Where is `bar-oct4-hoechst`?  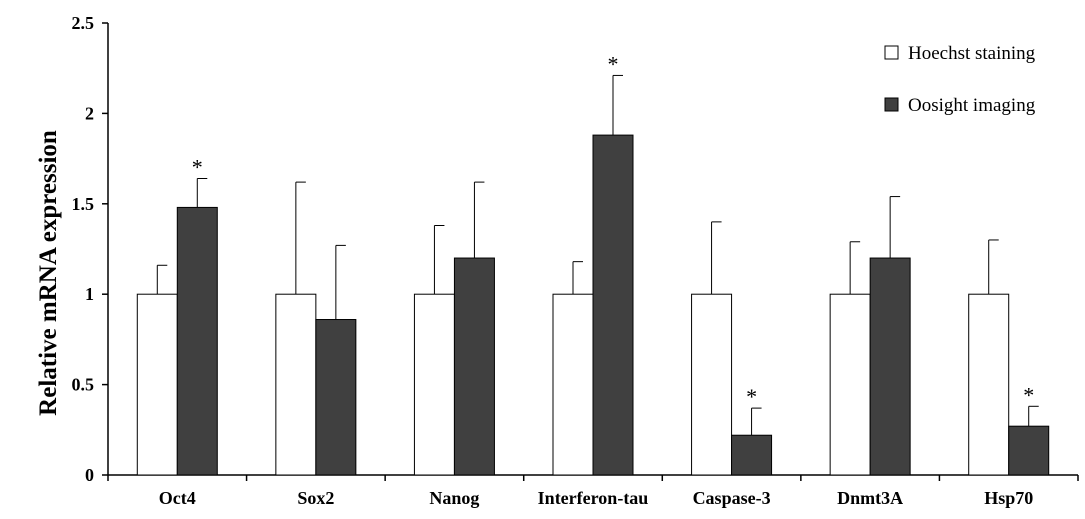
bar-oct4-hoechst is located at coordinates (157, 384).